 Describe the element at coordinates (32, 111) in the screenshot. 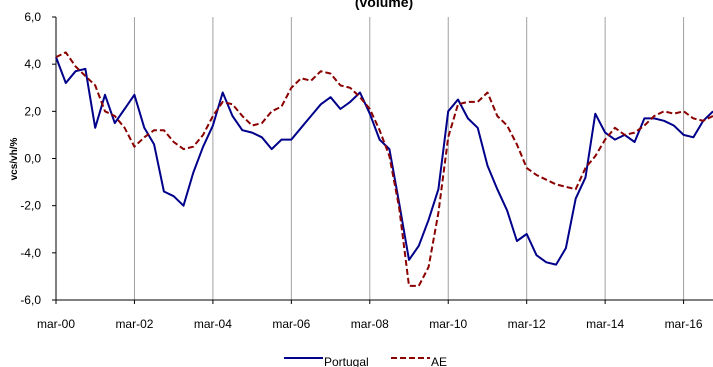

I see `y-tick-label: 2,0` at that location.